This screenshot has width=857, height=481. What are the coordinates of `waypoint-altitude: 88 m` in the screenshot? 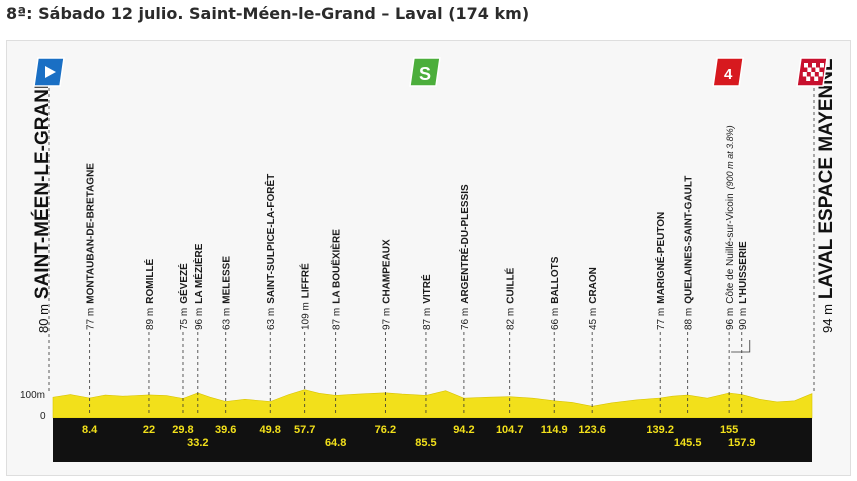 It's located at (689, 319).